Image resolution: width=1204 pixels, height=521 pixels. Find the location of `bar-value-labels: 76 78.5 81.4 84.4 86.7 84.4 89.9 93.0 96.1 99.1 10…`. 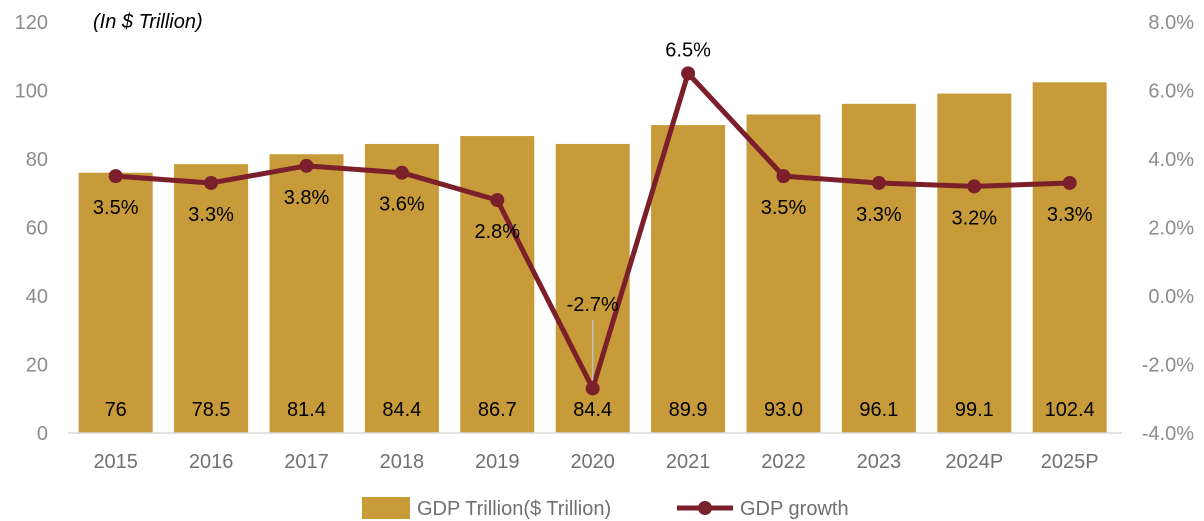

bar-value-labels: 76 78.5 81.4 84.4 86.7 84.4 89.9 93.0 96.1 99.1 10… is located at coordinates (600, 410).